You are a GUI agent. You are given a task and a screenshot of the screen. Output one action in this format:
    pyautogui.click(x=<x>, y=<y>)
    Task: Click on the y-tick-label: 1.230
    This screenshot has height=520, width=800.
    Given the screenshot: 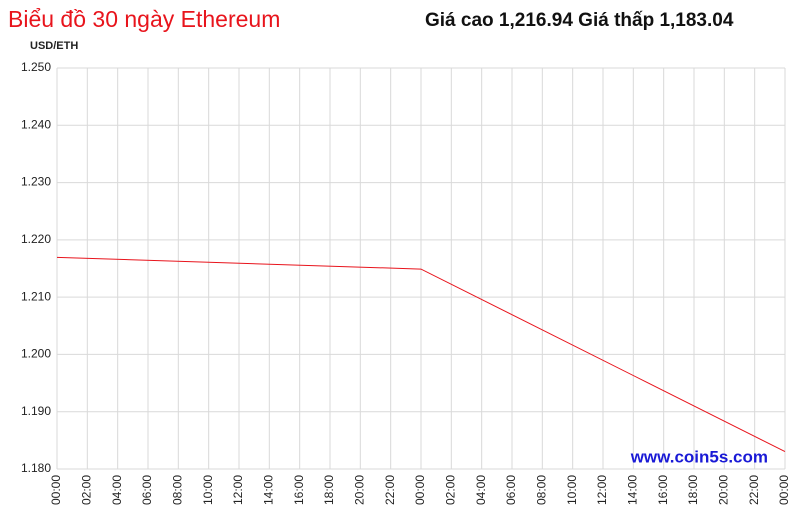 What is the action you would take?
    pyautogui.click(x=36, y=182)
    